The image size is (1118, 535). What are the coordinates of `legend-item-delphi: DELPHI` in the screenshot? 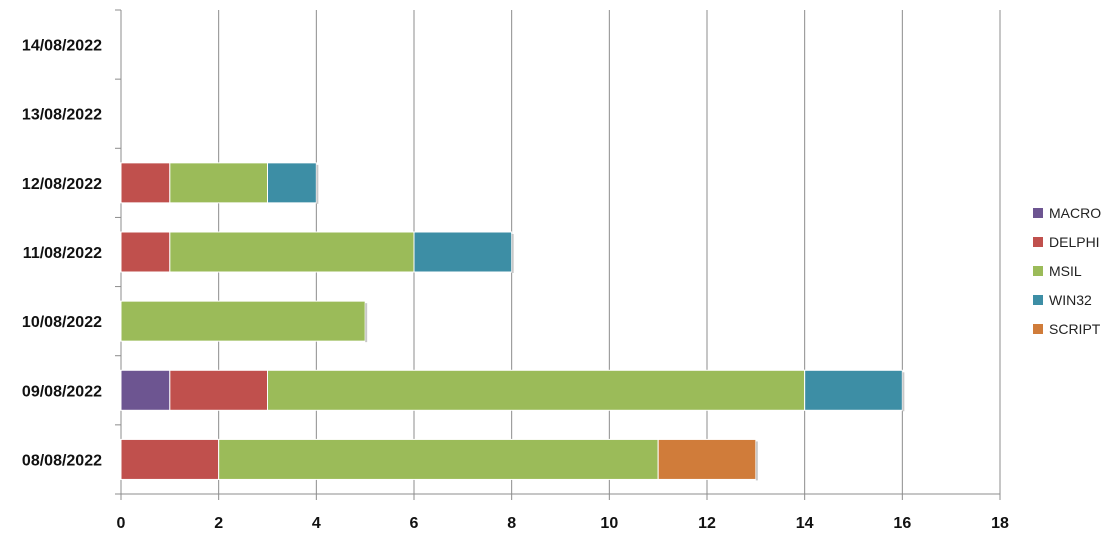 It's located at (1067, 241).